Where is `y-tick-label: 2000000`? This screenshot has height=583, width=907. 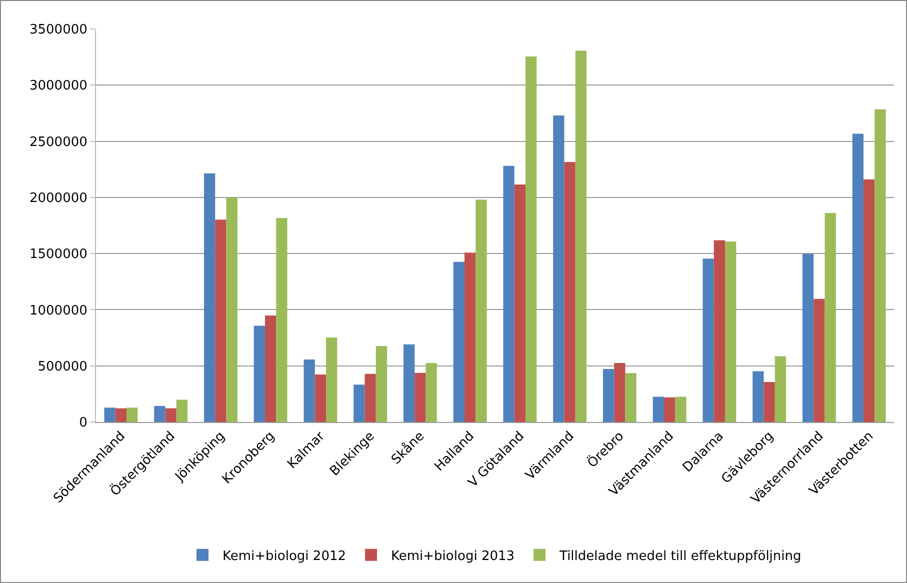
y-tick-label: 2000000 is located at coordinates (58, 198).